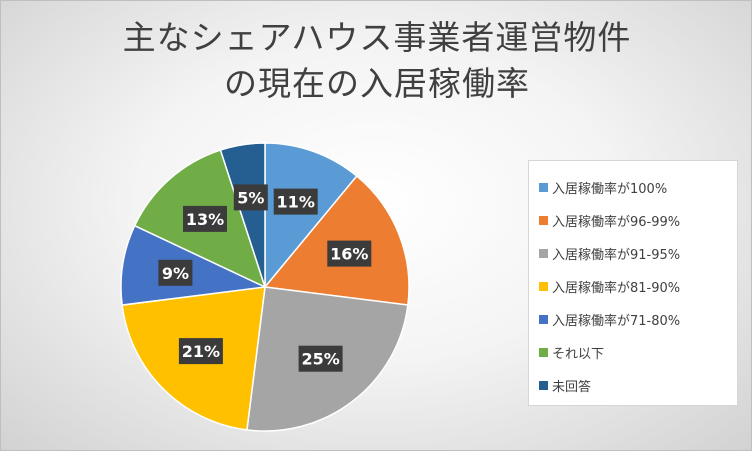 This screenshot has width=752, height=452. I want to click on data-label-7: 5%, so click(250, 197).